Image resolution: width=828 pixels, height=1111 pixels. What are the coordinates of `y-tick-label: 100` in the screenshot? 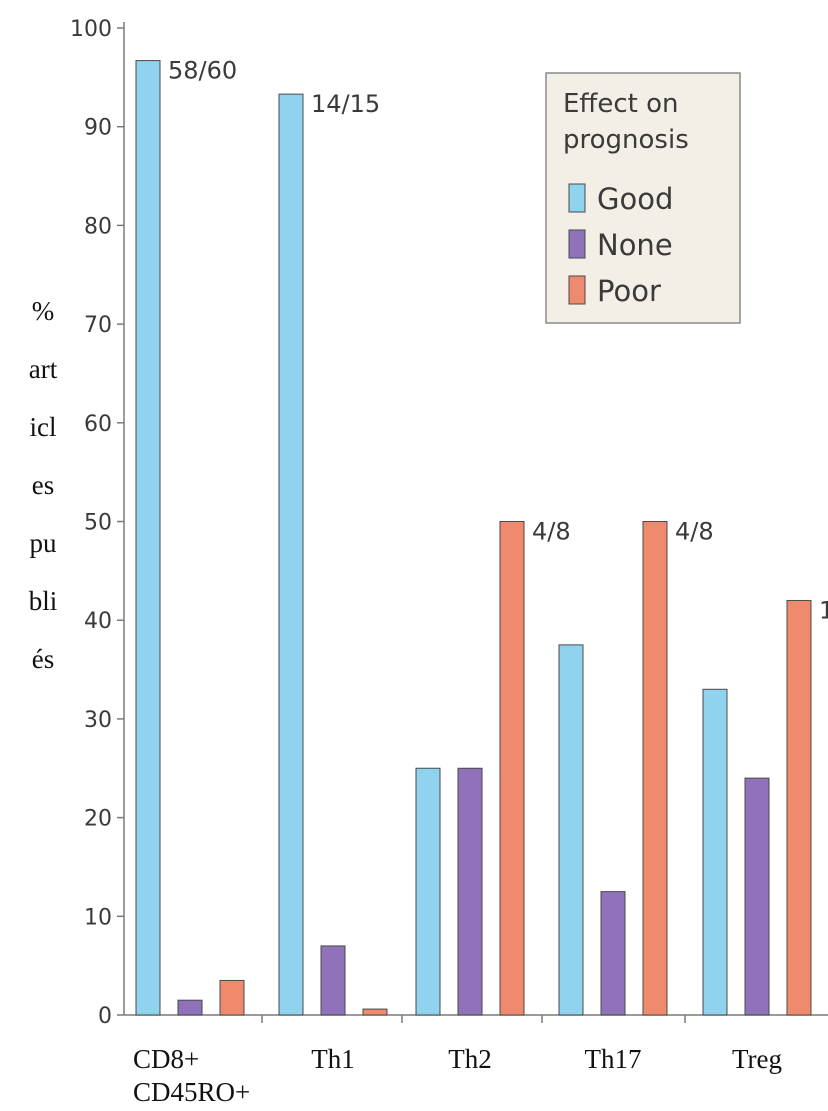 It's located at (91, 29).